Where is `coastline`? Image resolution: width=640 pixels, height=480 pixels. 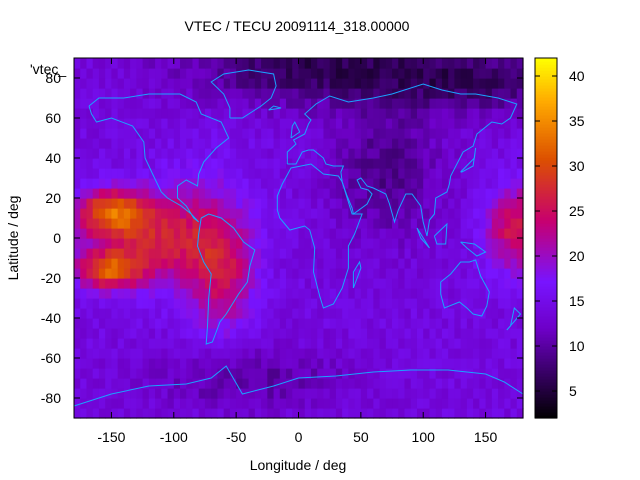
coastline is located at coordinates (465, 288).